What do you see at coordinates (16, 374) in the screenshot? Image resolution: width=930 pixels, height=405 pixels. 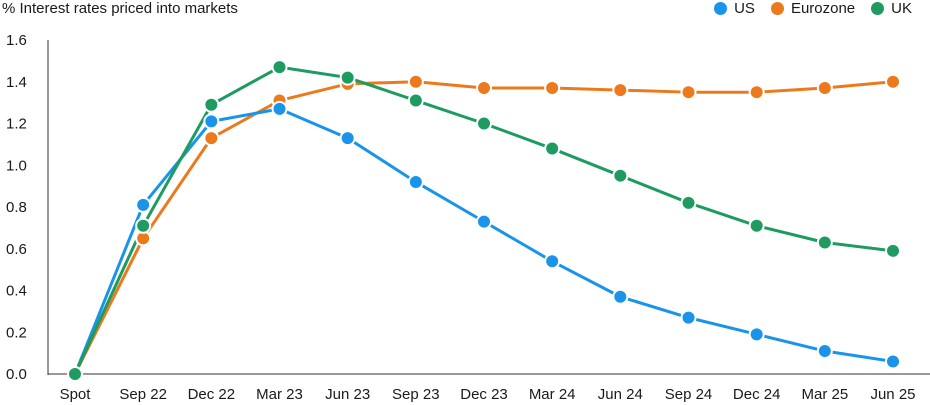 I see `y-tick-label: 0.0` at bounding box center [16, 374].